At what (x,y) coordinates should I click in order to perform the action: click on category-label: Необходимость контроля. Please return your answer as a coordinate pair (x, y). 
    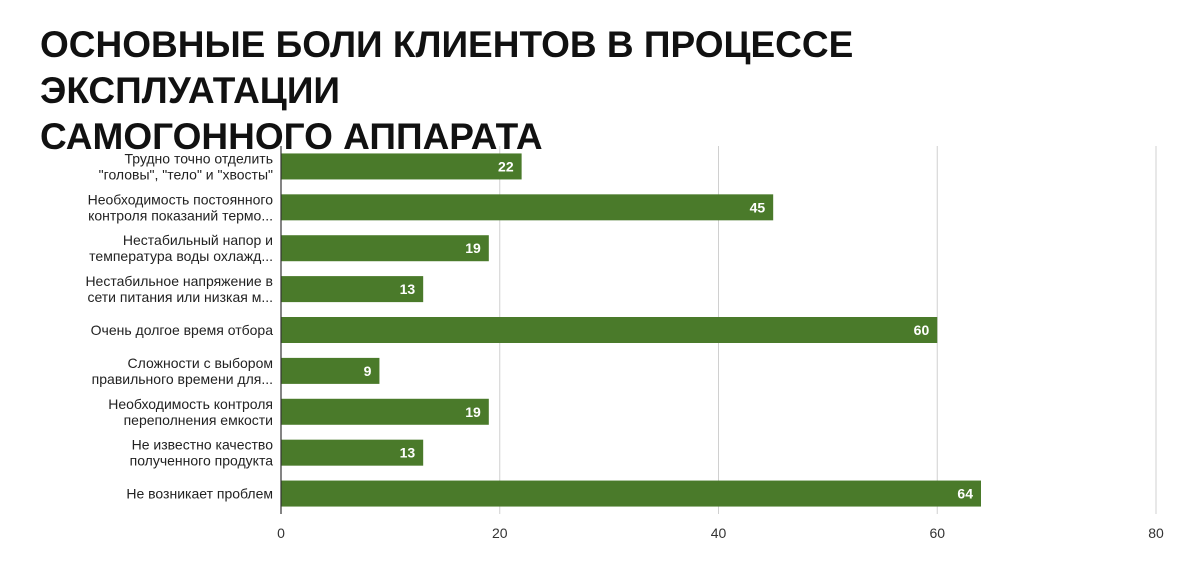
    Looking at the image, I should click on (190, 404).